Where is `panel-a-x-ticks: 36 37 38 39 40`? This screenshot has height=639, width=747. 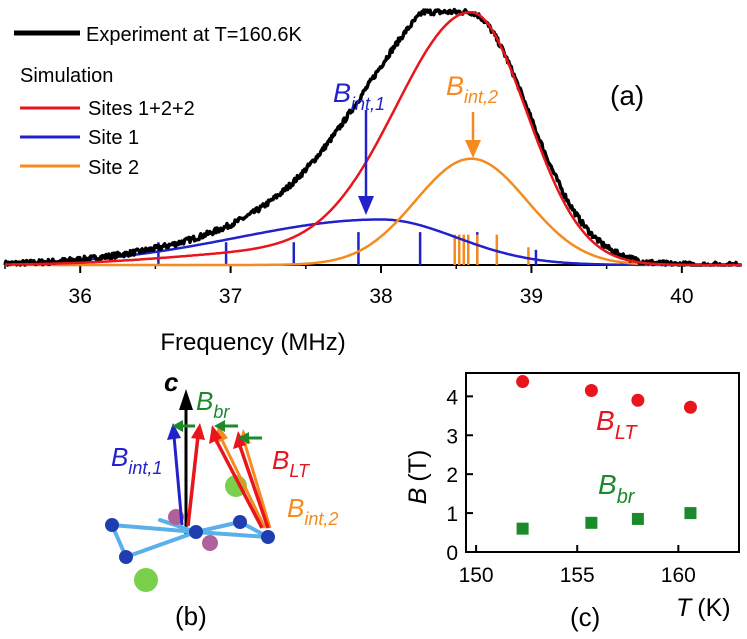
panel-a-x-ticks: 36 37 38 39 40 is located at coordinates (349, 286).